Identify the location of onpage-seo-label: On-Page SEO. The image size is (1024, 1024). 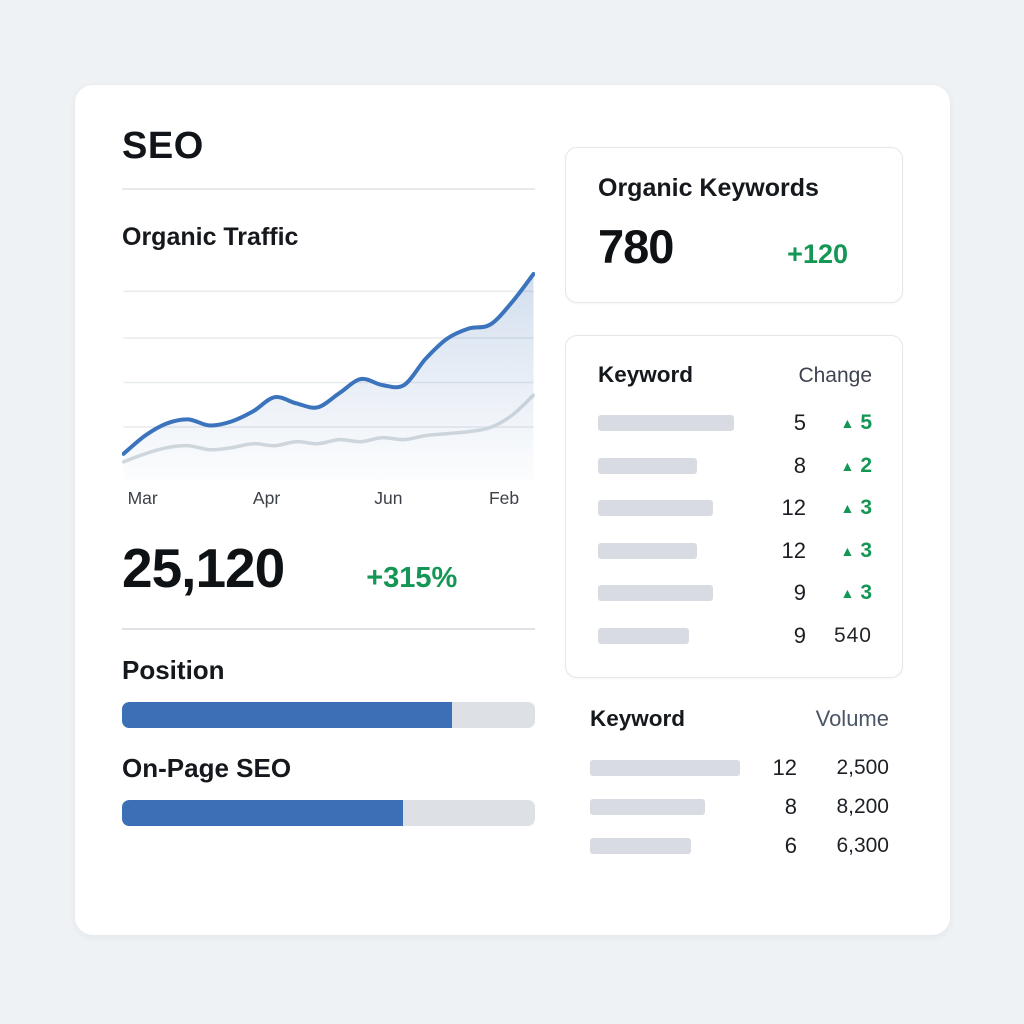
(207, 768).